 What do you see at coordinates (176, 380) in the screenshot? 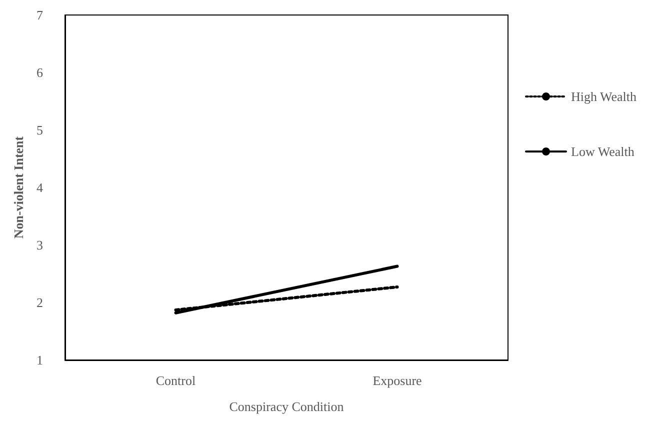
I see `x-tick-label: Control` at bounding box center [176, 380].